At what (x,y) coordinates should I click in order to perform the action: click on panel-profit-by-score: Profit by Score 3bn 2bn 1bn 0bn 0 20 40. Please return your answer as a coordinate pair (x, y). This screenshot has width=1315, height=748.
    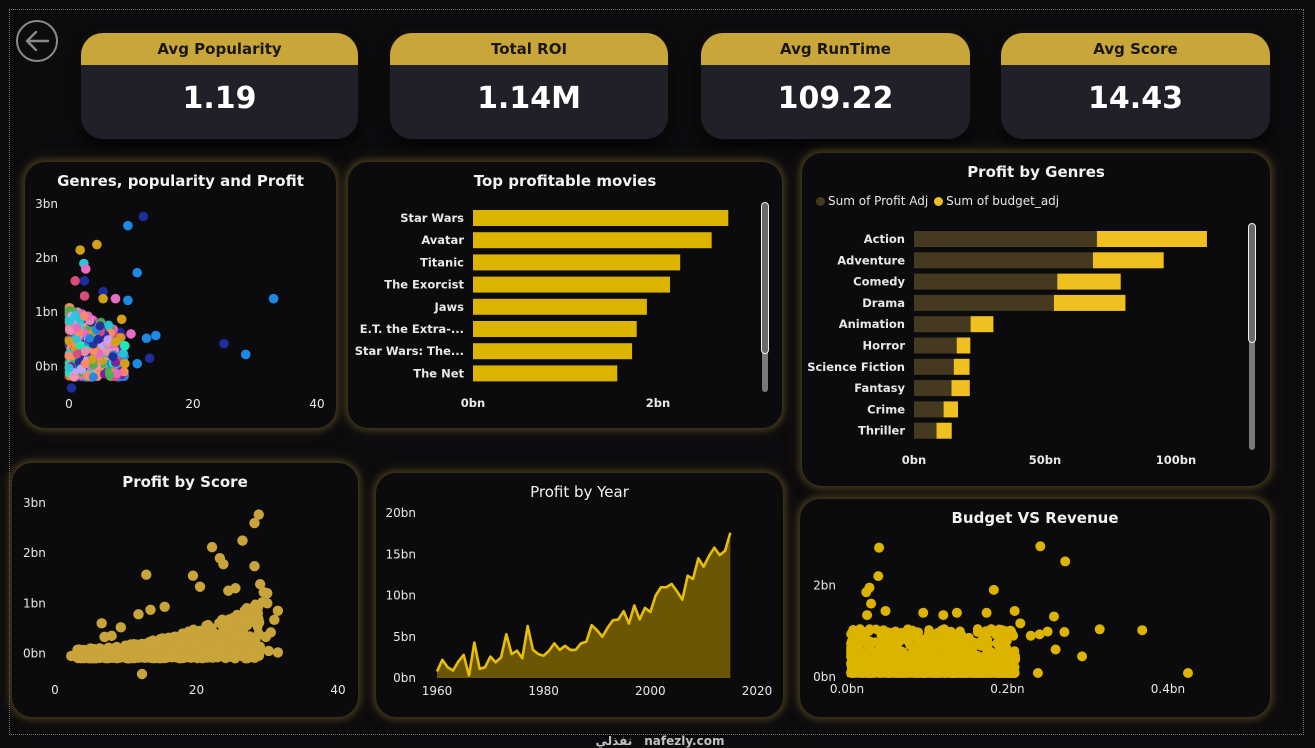
    Looking at the image, I should click on (185, 590).